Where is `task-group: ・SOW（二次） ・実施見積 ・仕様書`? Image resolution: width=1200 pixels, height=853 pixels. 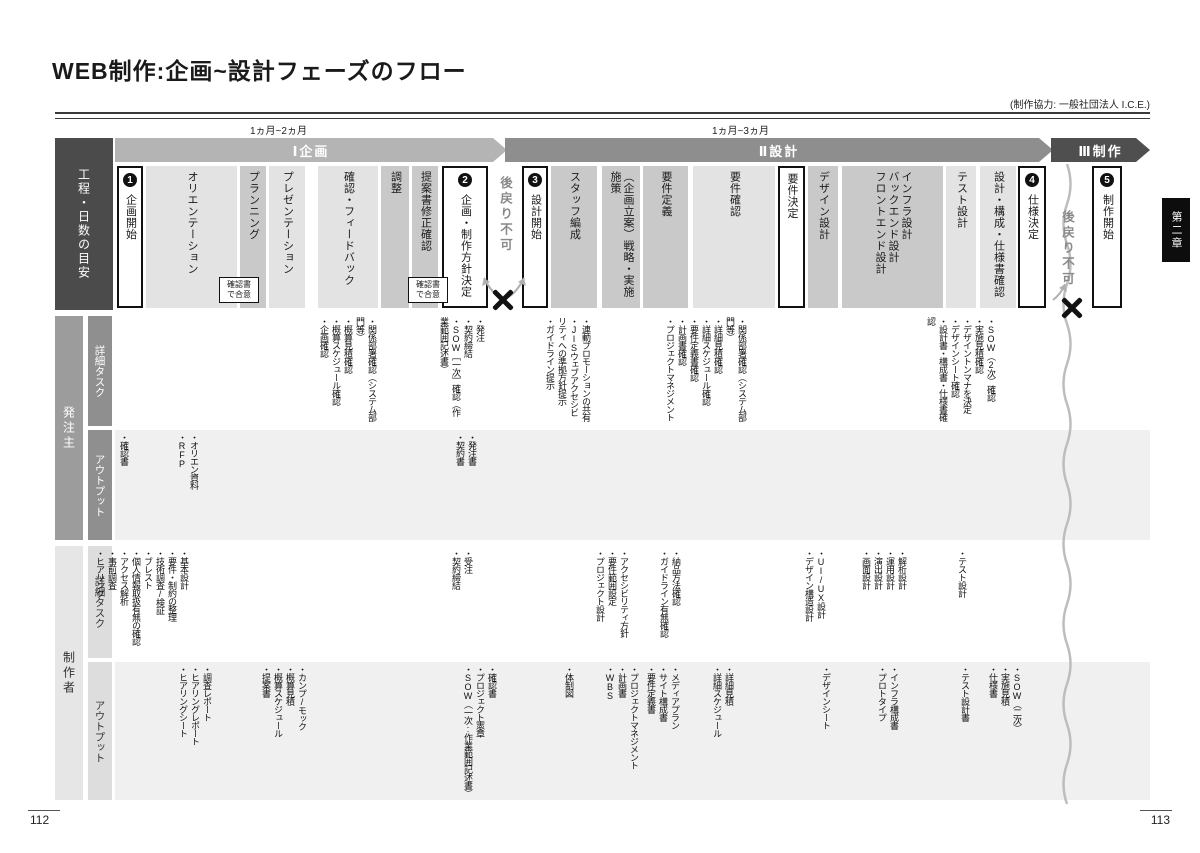 task-group: ・SOW（二次） ・実施見積 ・仕様書 is located at coordinates (1005, 698).